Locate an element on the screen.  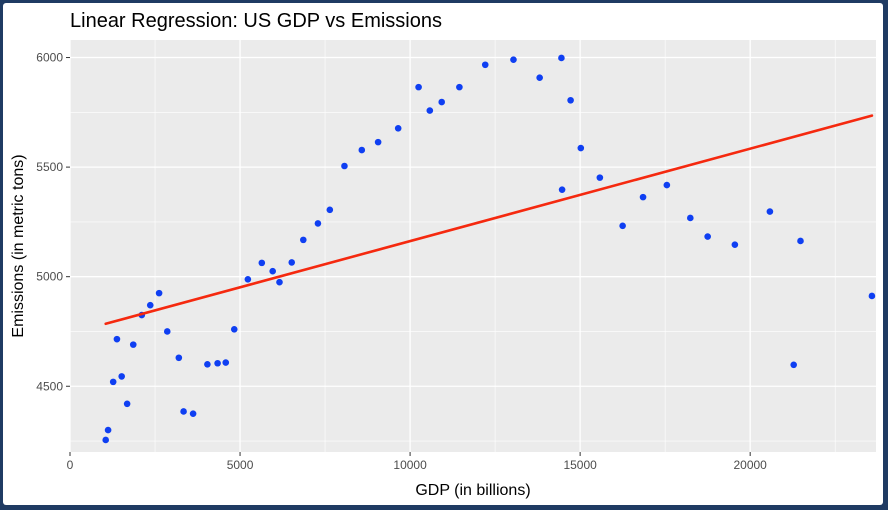
y-axis-label: Emissions (in metric tons) is located at coordinates (18, 245).